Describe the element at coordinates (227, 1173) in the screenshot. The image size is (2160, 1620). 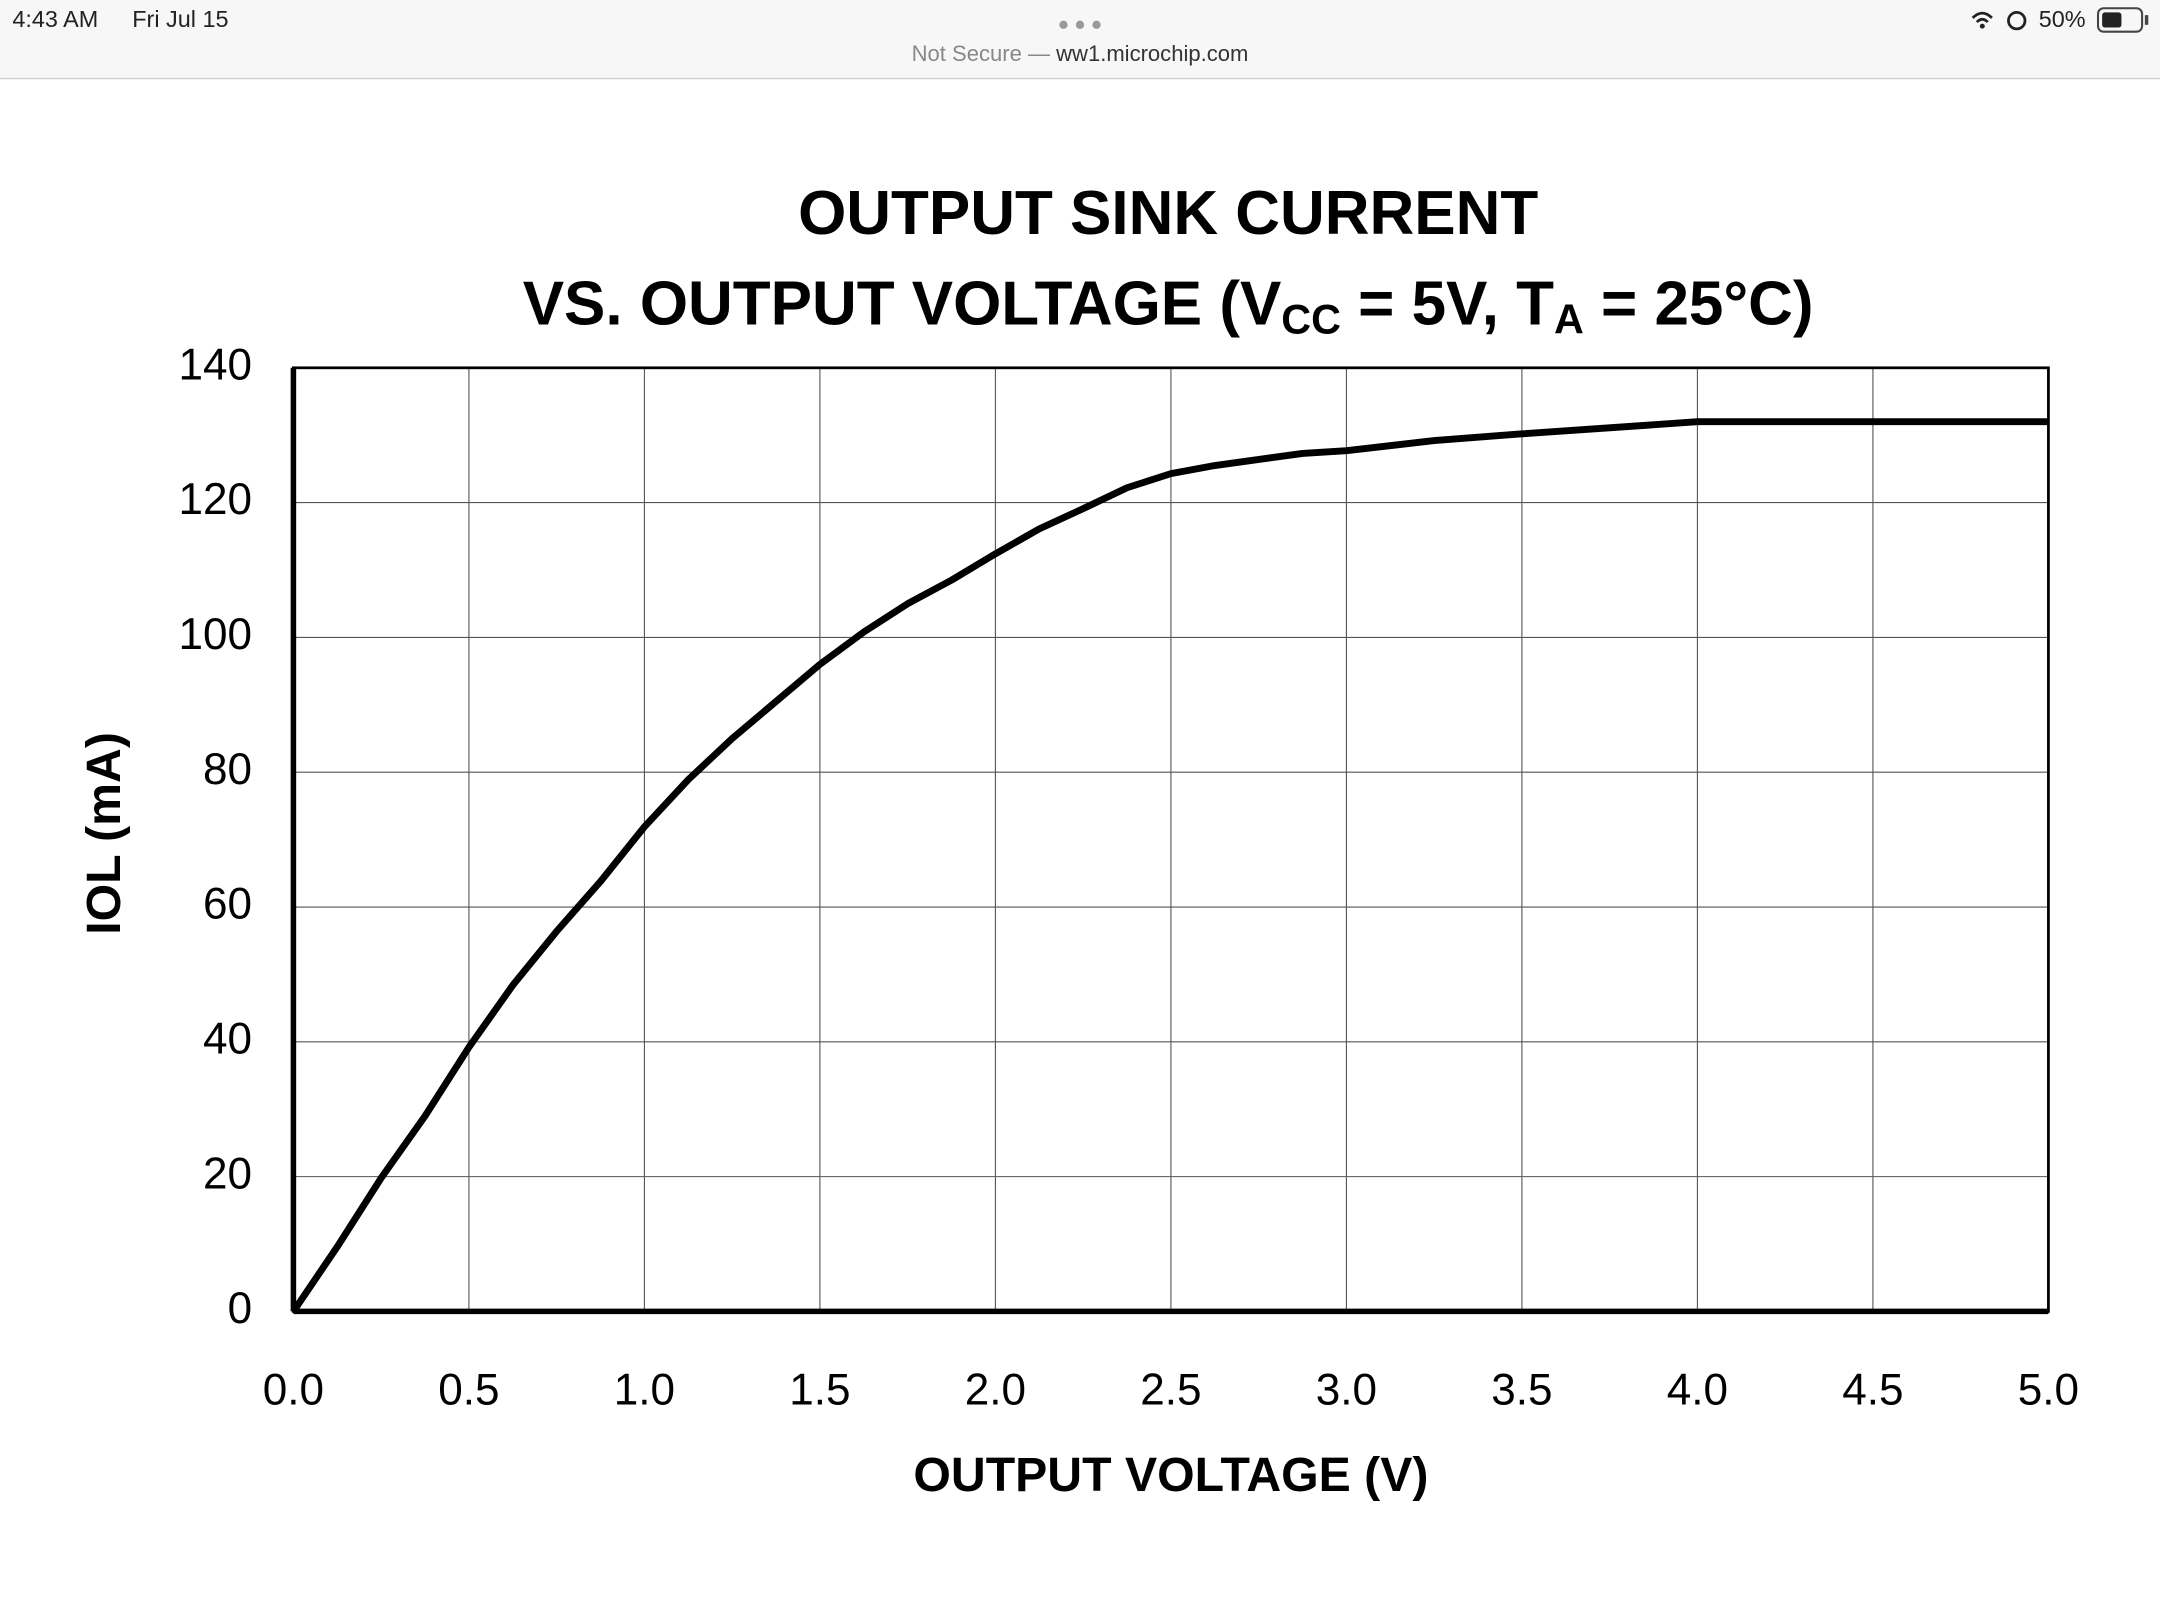
I see `y-tick-label: 20` at that location.